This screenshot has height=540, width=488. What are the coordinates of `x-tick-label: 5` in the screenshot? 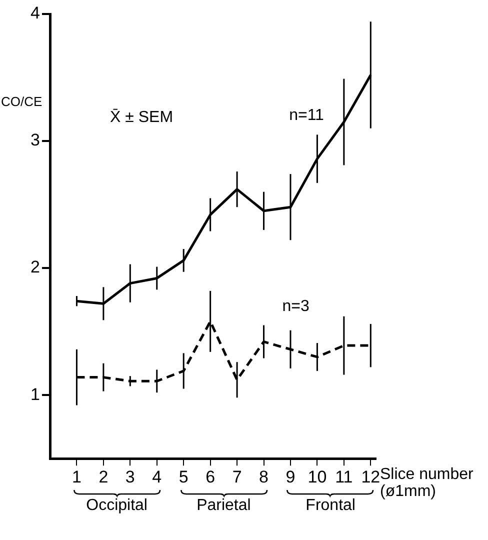 It's located at (183, 476).